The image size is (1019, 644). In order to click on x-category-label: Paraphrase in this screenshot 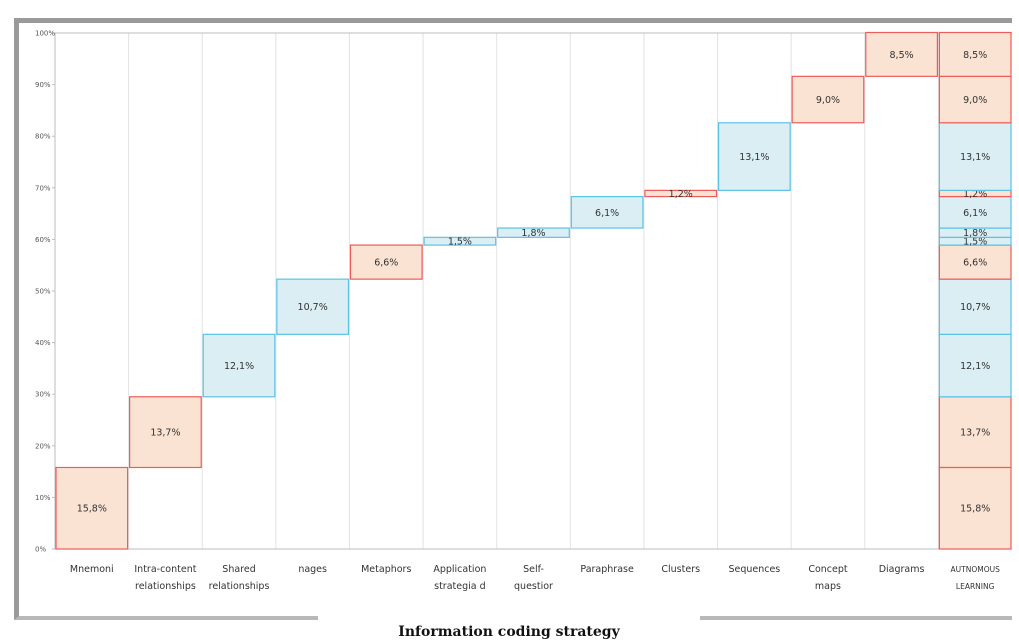, I will do `click(607, 569)`.